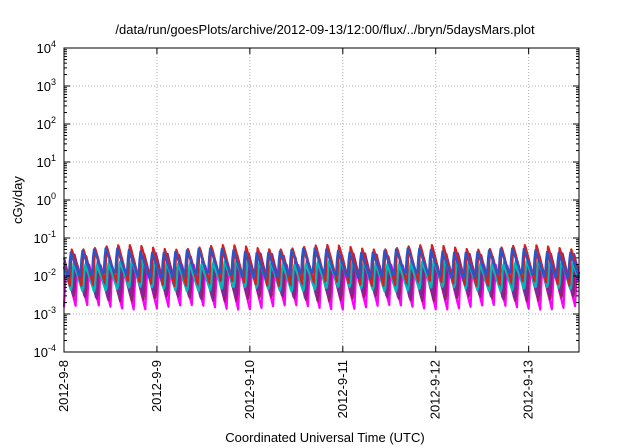 The width and height of the screenshot is (640, 448). I want to click on x-tick-label: 2012-9-13, so click(528, 389).